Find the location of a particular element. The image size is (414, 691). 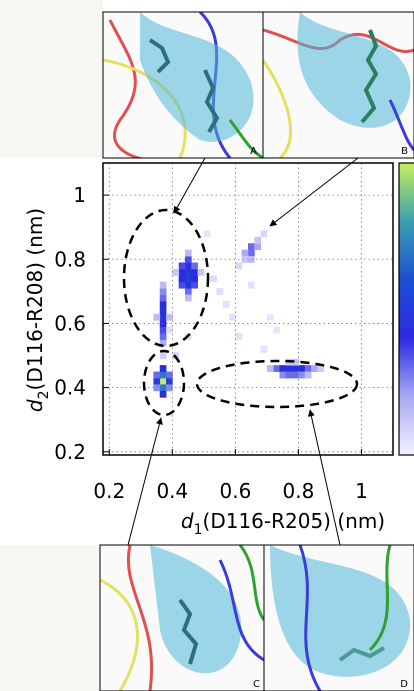

subscript: 1 is located at coordinates (198, 530).